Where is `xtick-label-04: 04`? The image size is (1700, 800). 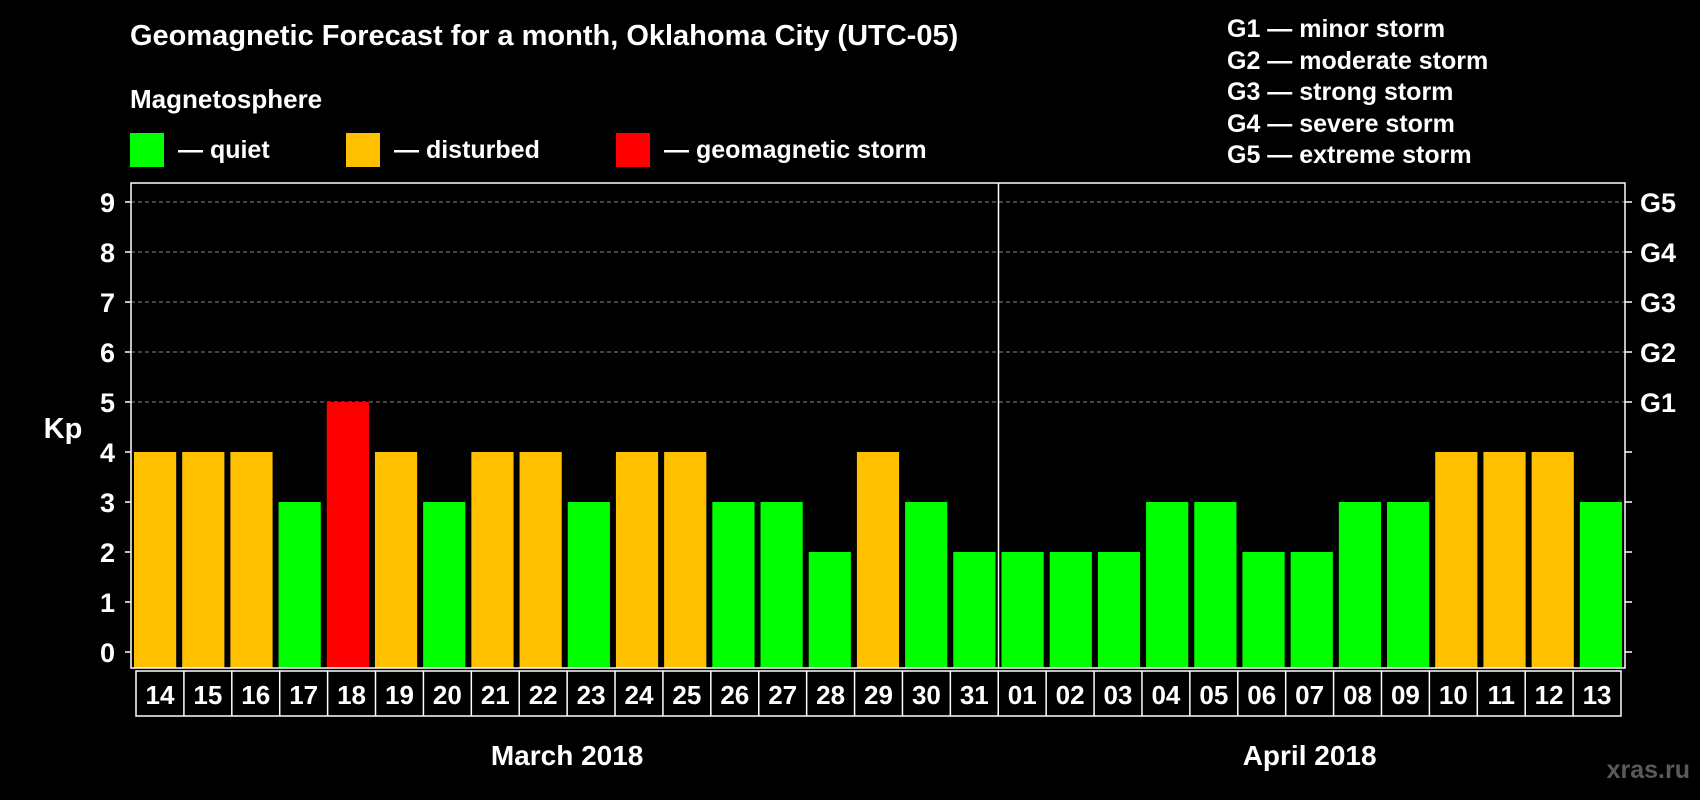
xtick-label-04: 04 is located at coordinates (1165, 695).